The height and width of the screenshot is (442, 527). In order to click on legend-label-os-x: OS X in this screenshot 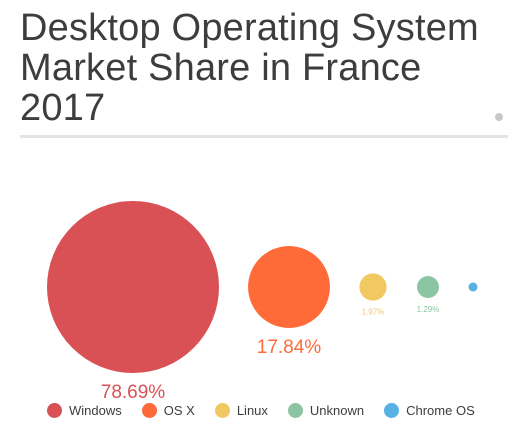, I will do `click(179, 410)`.